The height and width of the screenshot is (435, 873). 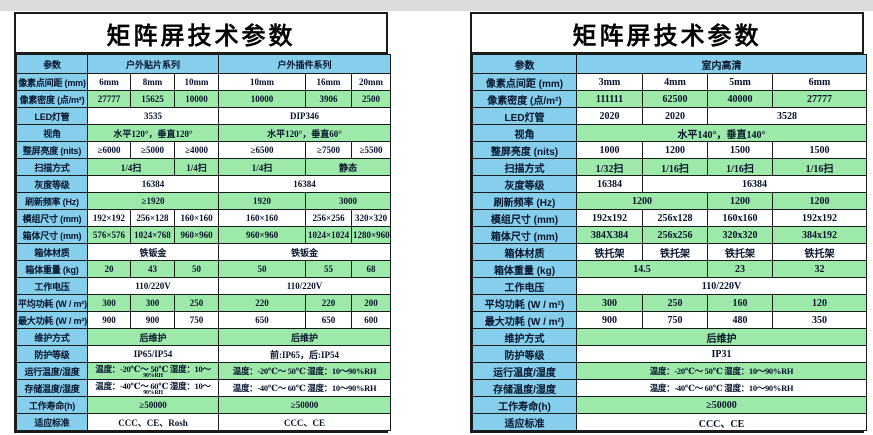 I want to click on value-cell: 1024×1024, so click(x=329, y=235).